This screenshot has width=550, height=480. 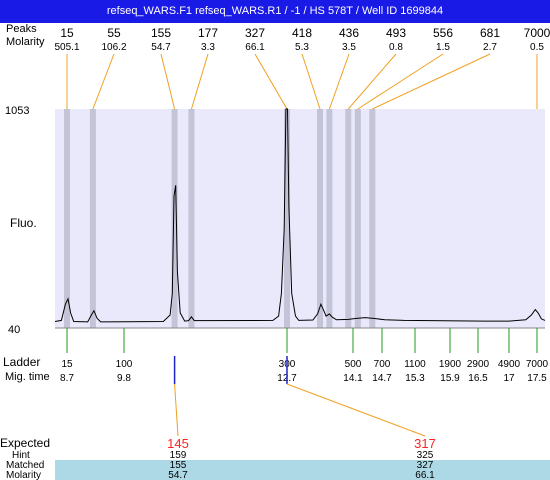 What do you see at coordinates (450, 378) in the screenshot?
I see `ladder-time-label: 15.9` at bounding box center [450, 378].